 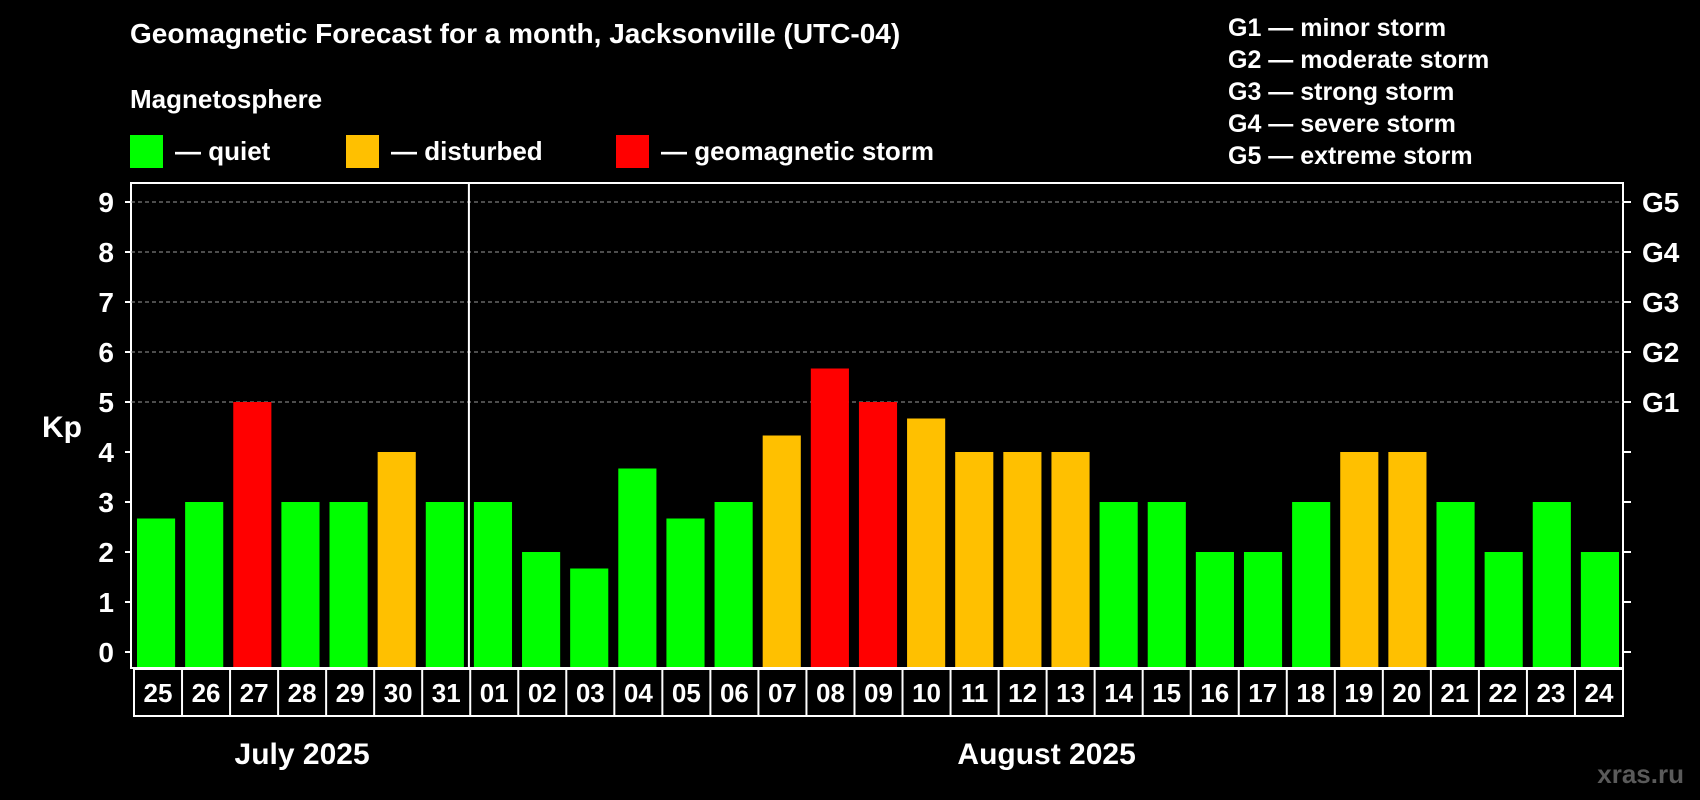 I want to click on legend-quiet-label: — quiet, so click(x=223, y=150).